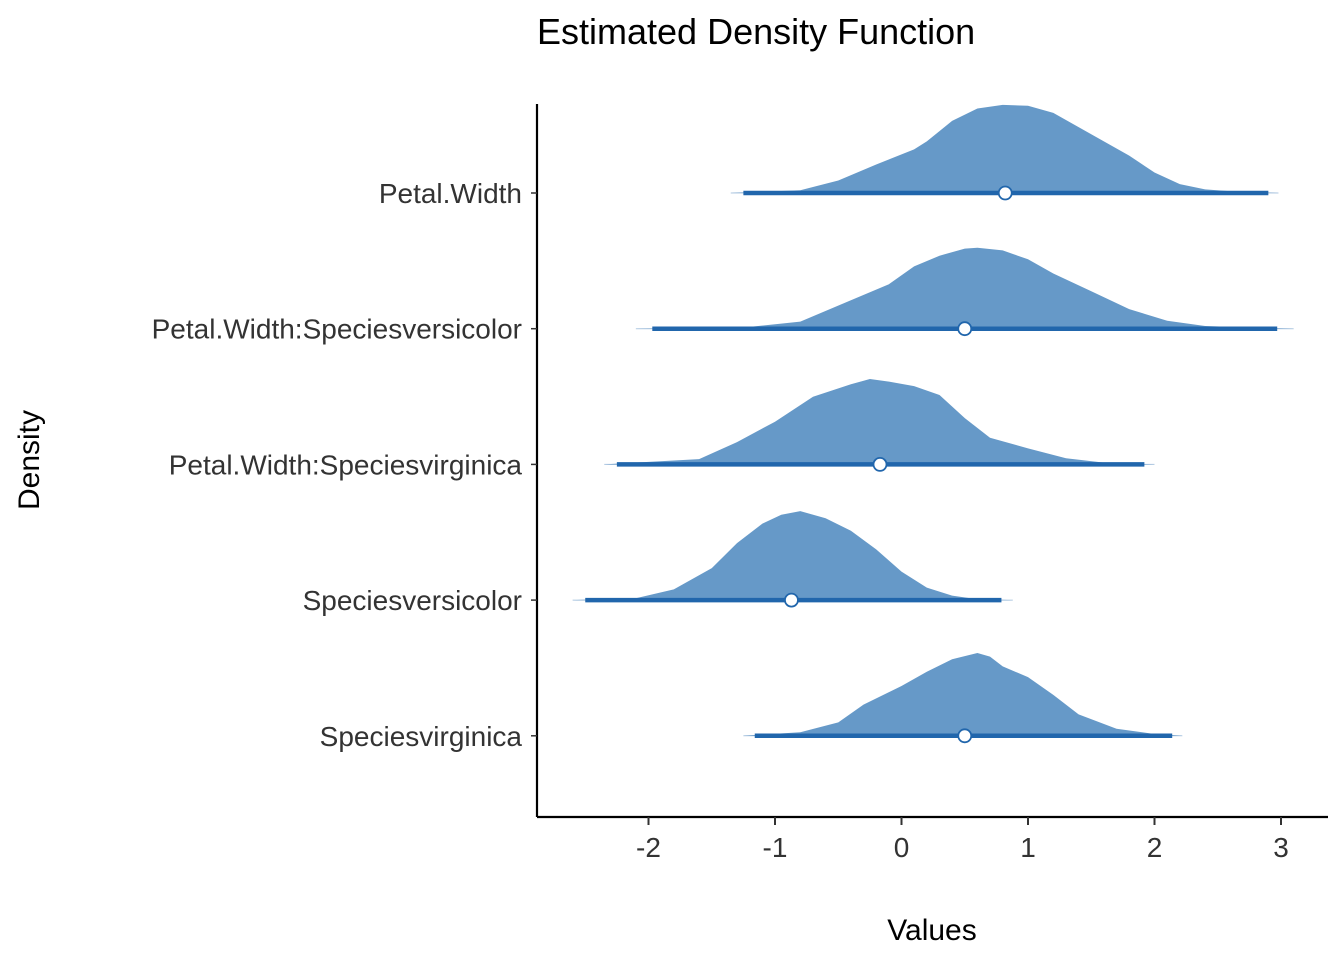  What do you see at coordinates (1281, 847) in the screenshot?
I see `x-tick-label: 3` at bounding box center [1281, 847].